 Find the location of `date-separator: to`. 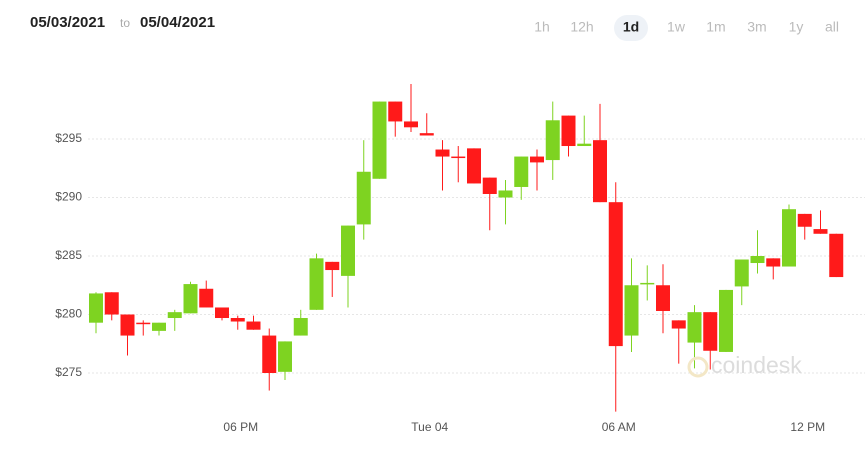

date-separator: to is located at coordinates (125, 23).